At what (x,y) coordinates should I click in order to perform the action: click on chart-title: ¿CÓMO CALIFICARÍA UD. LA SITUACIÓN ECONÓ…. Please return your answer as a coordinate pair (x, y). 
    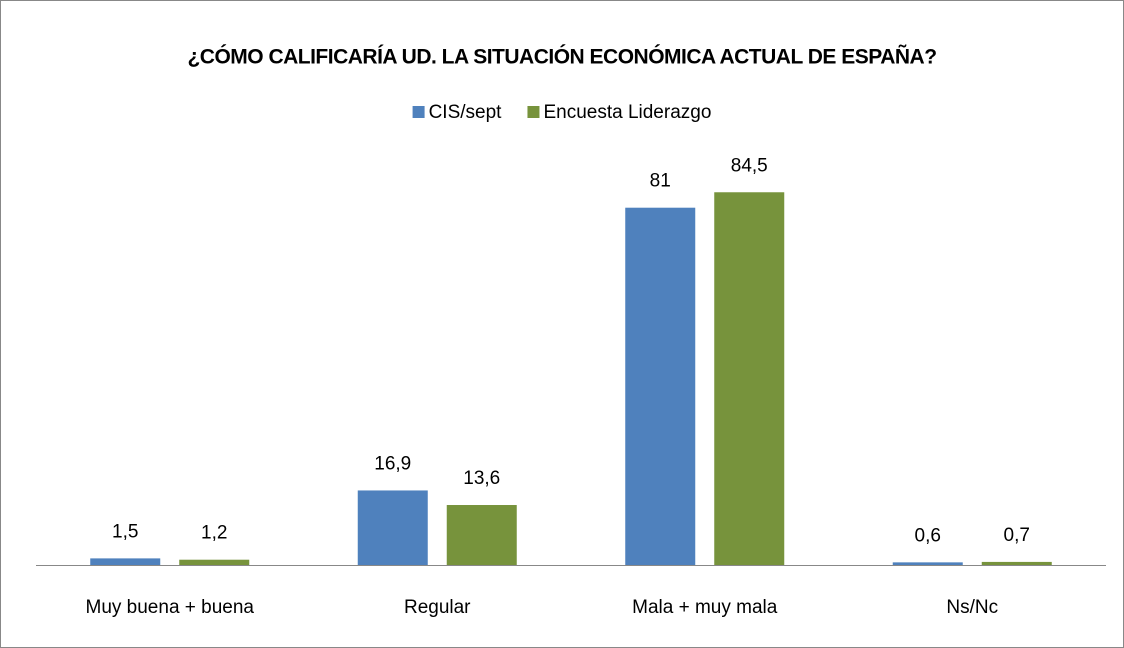
    Looking at the image, I should click on (561, 57).